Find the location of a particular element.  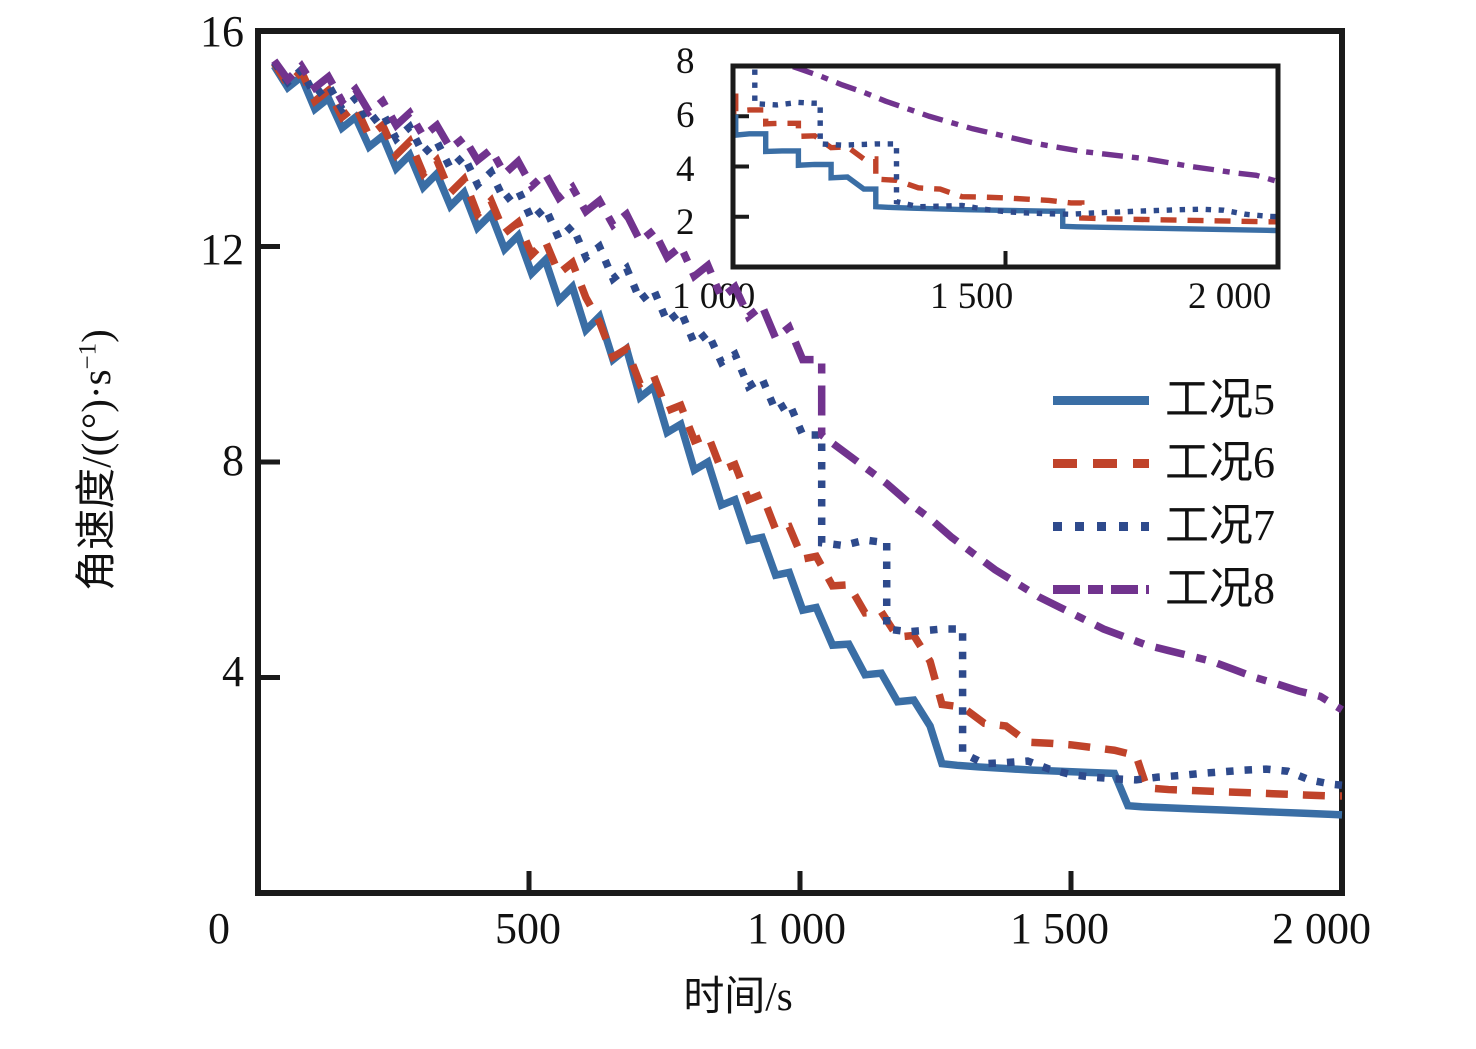

legend: 工况5 工况6 工况7 工况8 is located at coordinates (1203, 498).